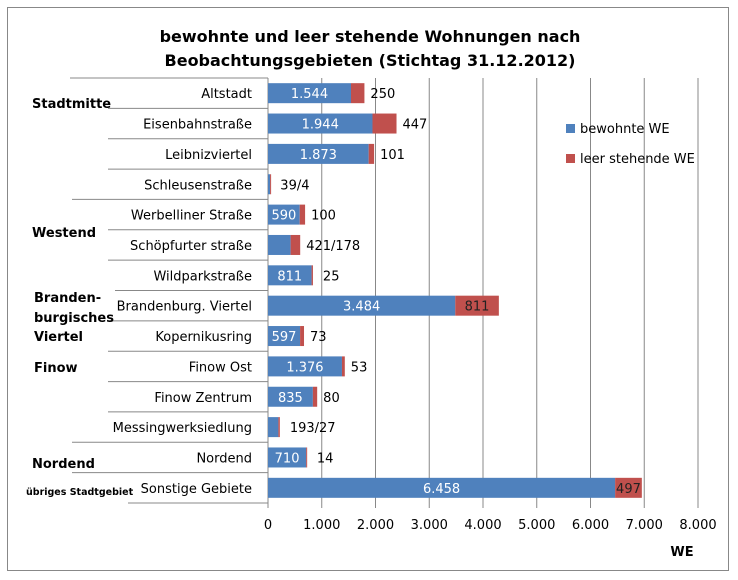 The width and height of the screenshot is (738, 580). What do you see at coordinates (71, 104) in the screenshot?
I see `group-label: Stadtmitte` at bounding box center [71, 104].